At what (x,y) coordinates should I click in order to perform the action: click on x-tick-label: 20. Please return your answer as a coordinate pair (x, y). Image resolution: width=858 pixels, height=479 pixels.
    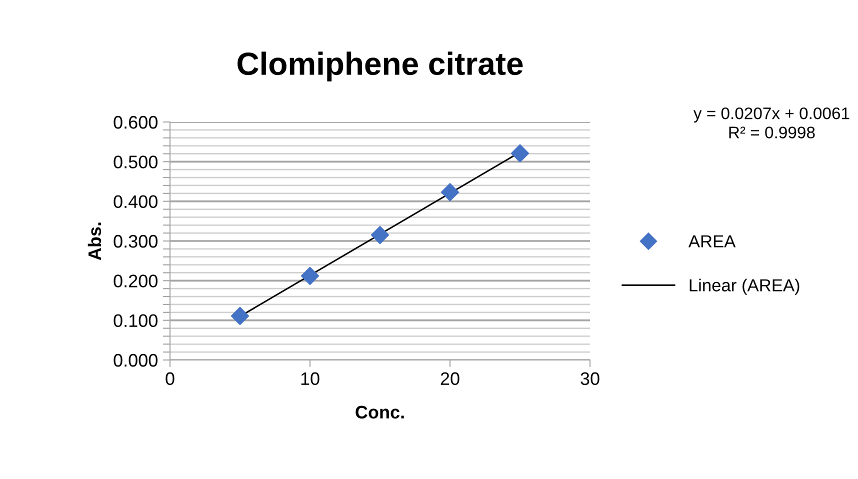
    Looking at the image, I should click on (450, 379).